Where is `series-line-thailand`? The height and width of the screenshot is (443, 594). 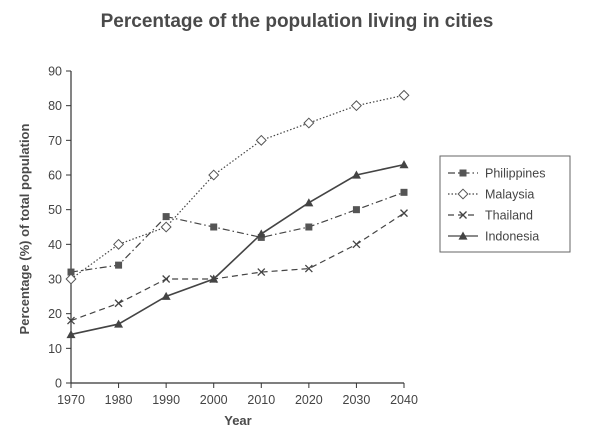
series-line-thailand is located at coordinates (237, 267).